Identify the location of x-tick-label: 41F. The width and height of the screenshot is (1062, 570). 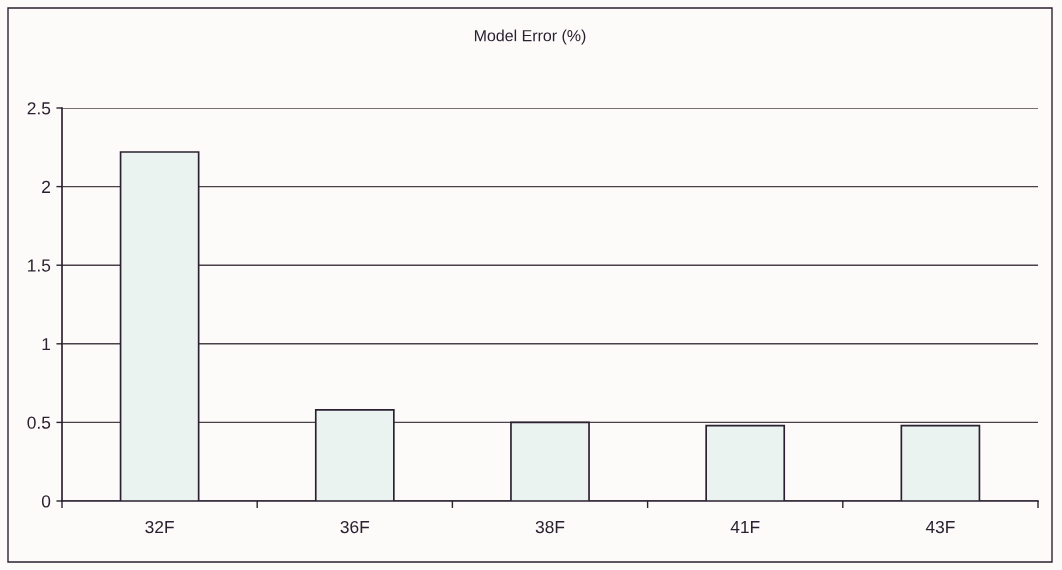
(745, 527).